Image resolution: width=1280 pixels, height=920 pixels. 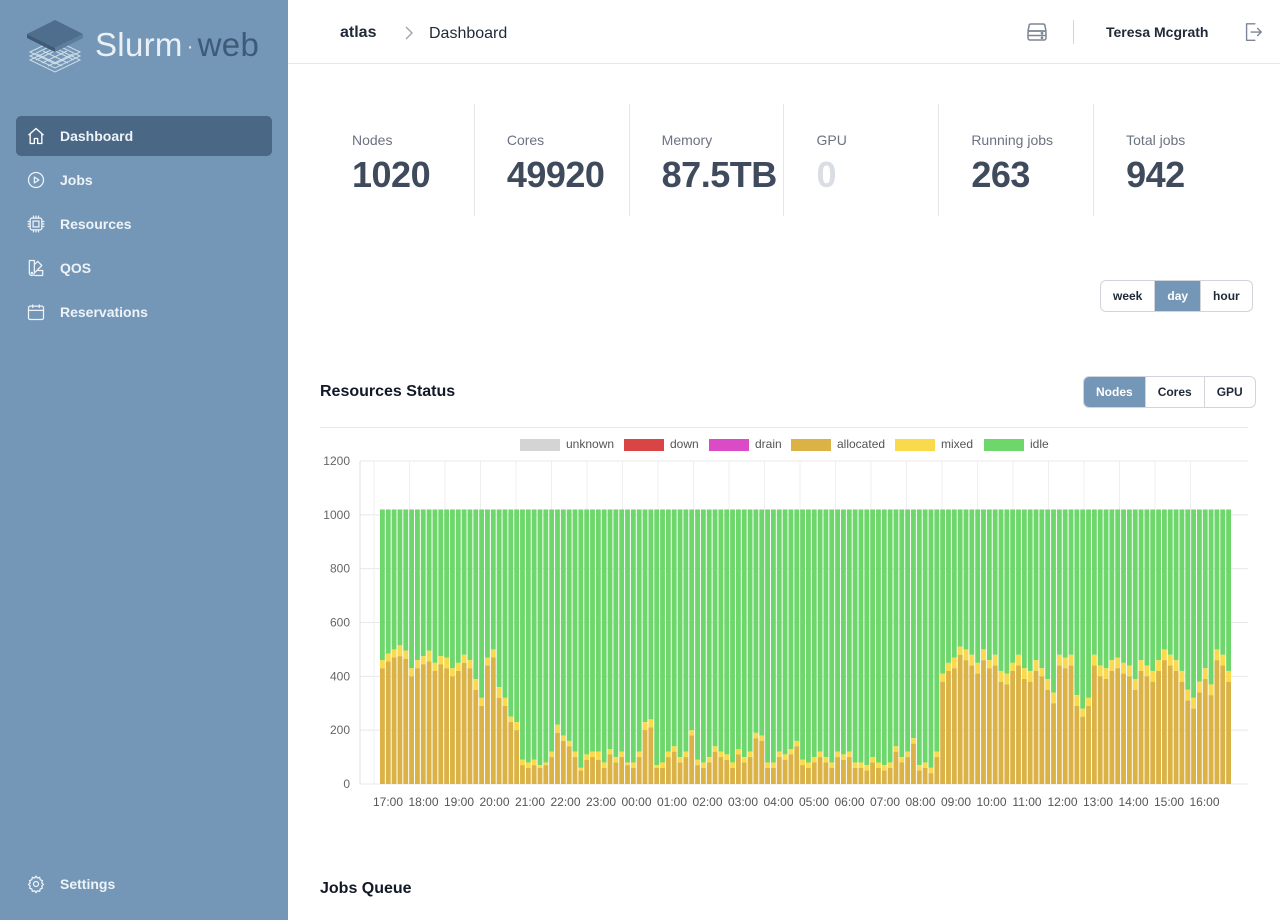 What do you see at coordinates (849, 802) in the screenshot?
I see `x-tick-label: 06:00` at bounding box center [849, 802].